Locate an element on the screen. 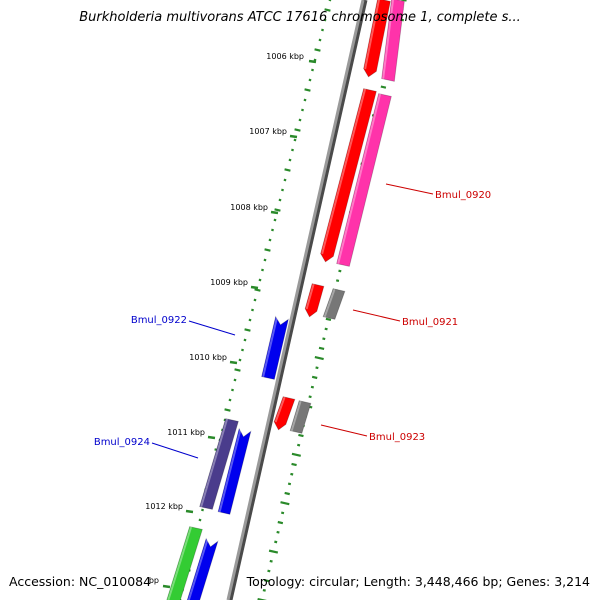 The image size is (600, 600). scale-label-1008: 1008 kbp is located at coordinates (249, 207).